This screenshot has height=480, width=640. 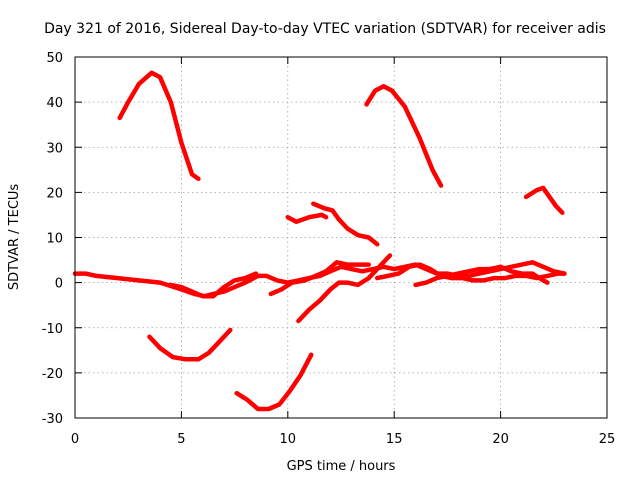 I want to click on x-tick-label: 20, so click(x=500, y=439).